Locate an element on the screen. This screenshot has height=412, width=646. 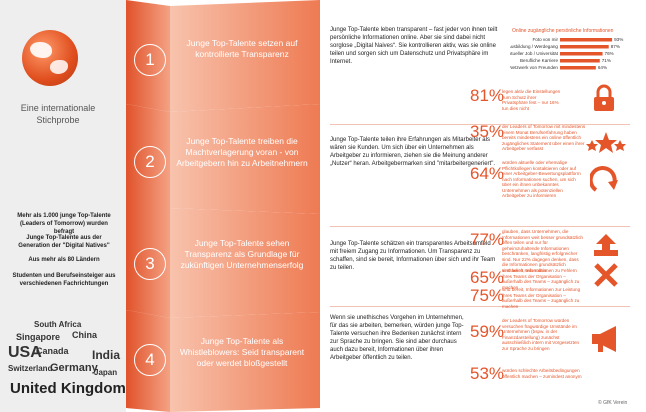
section-number-1: 1 is located at coordinates (150, 60).